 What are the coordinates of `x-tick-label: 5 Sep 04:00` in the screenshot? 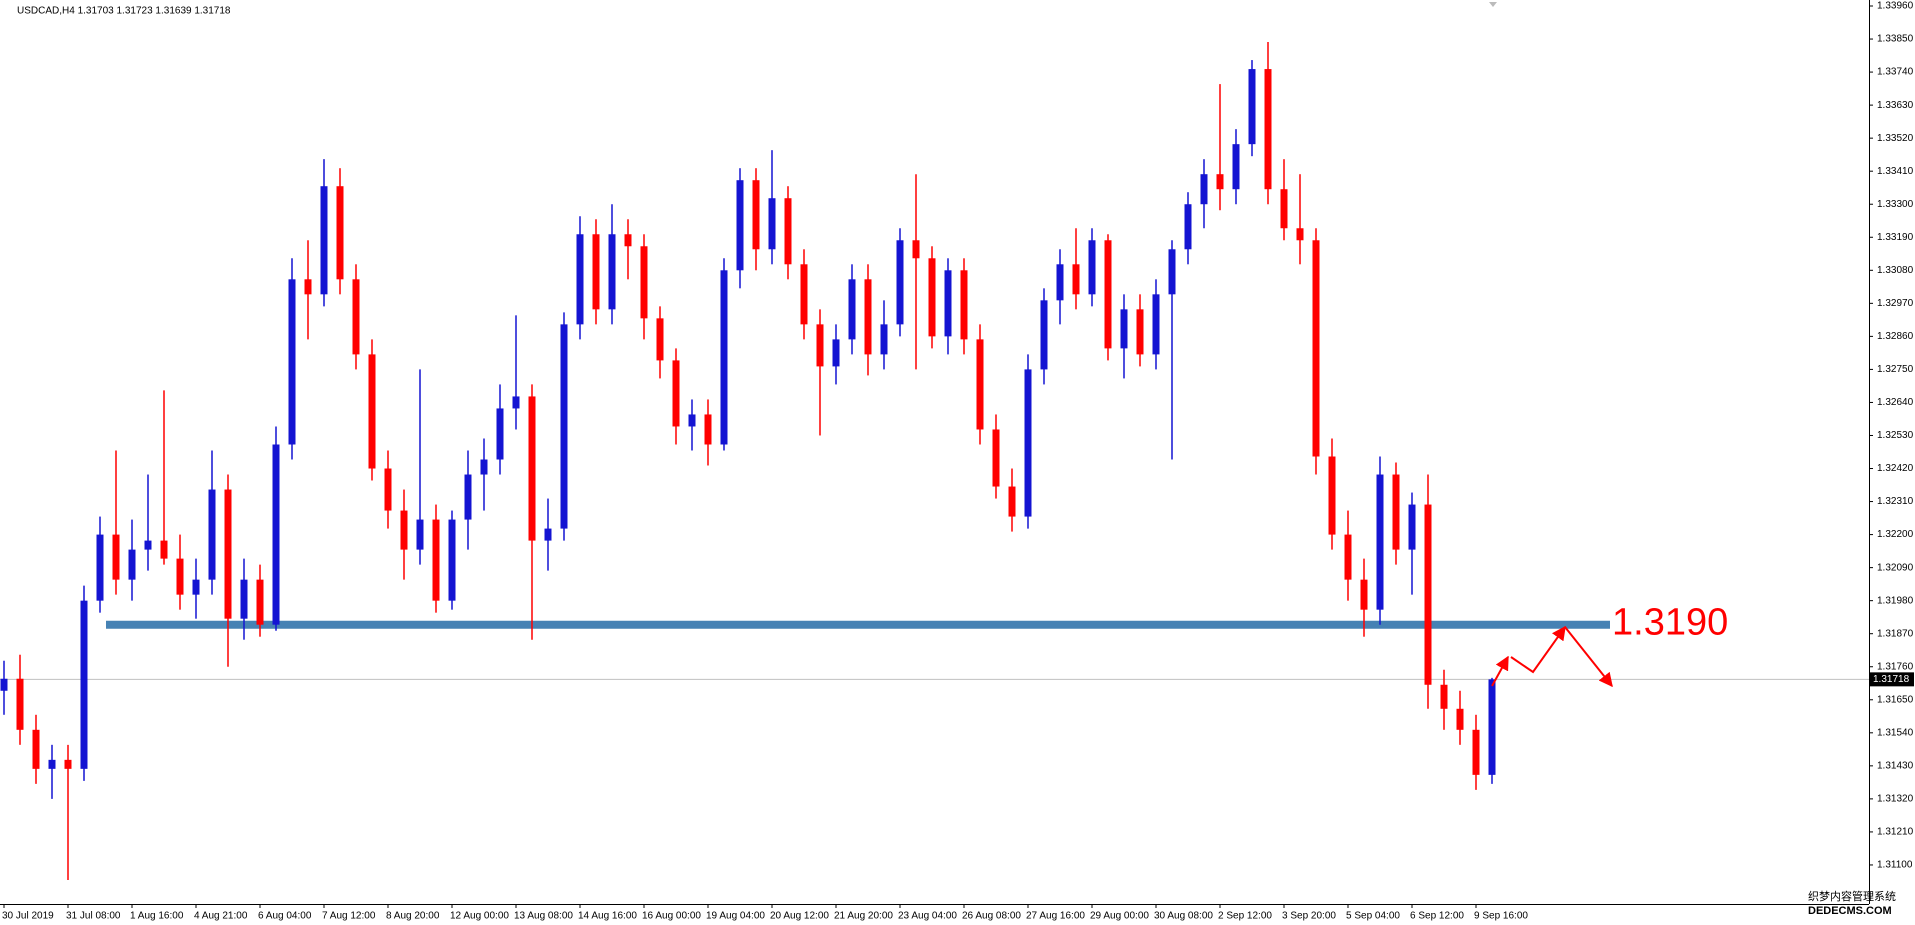 It's located at (1373, 916).